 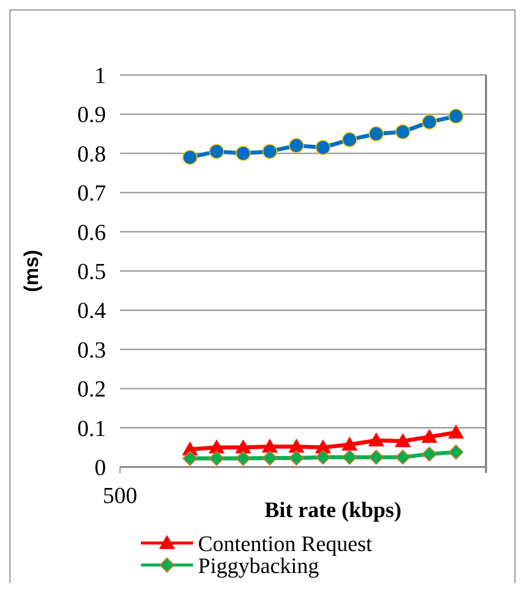 I want to click on y-tick-label: 0.4, so click(x=91, y=311).